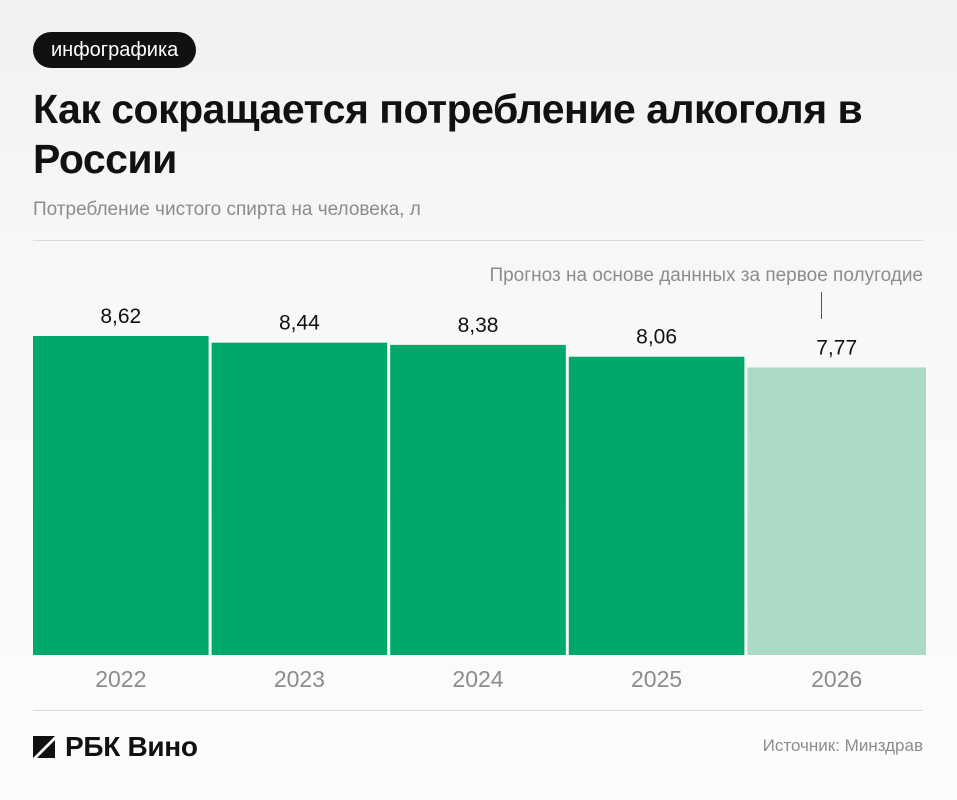 The height and width of the screenshot is (800, 957). Describe the element at coordinates (478, 499) in the screenshot. I see `bar-2024` at that location.